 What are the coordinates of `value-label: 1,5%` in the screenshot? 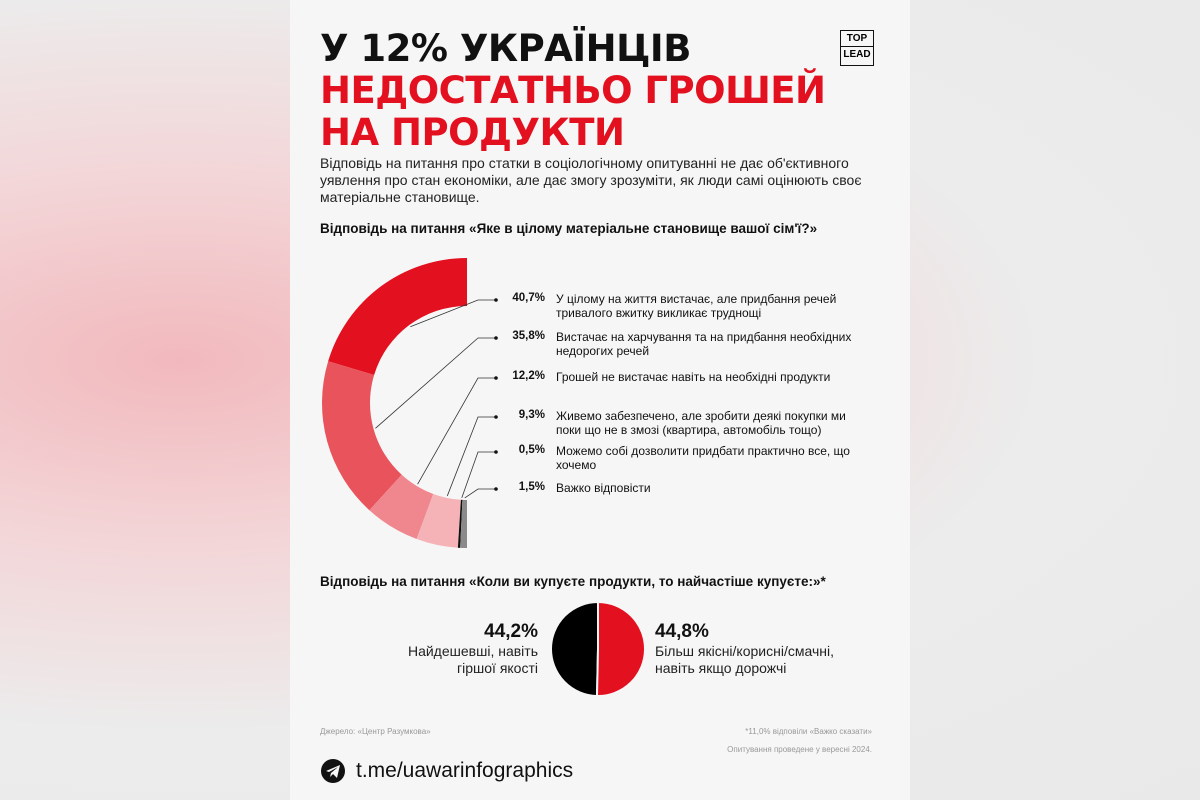 It's located at (531, 487).